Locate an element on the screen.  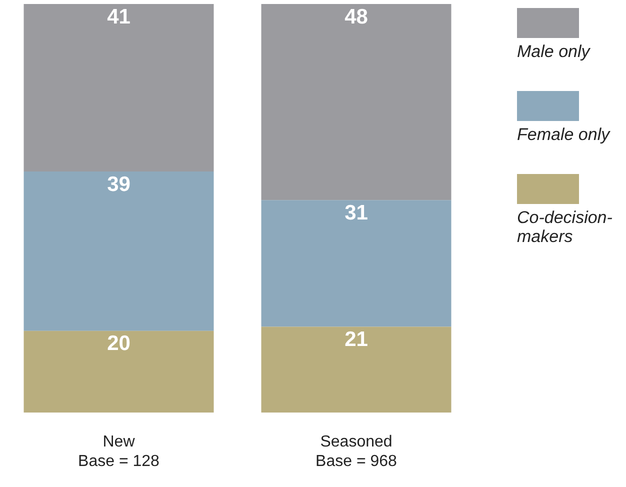
legend-label: Female only is located at coordinates (564, 134).